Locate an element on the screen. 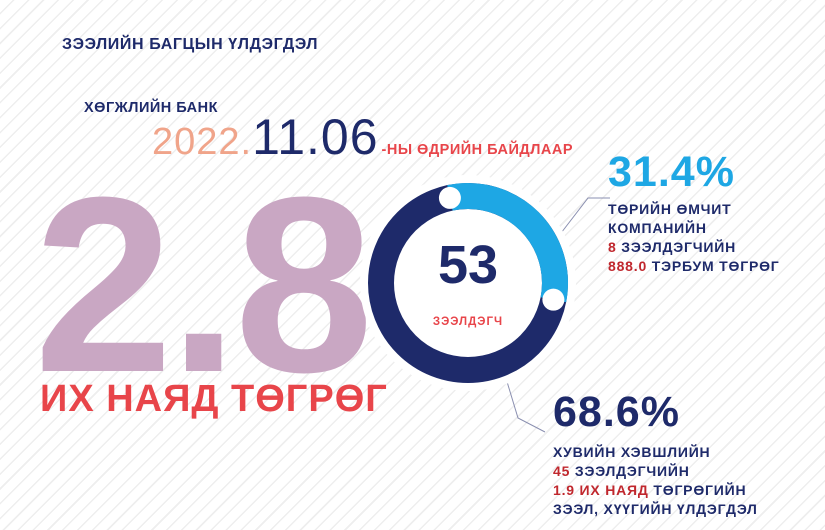 Image resolution: width=825 pixels, height=530 pixels. private-count-line: 45 ЗЭЭЛДЭГЧИЙН is located at coordinates (655, 471).